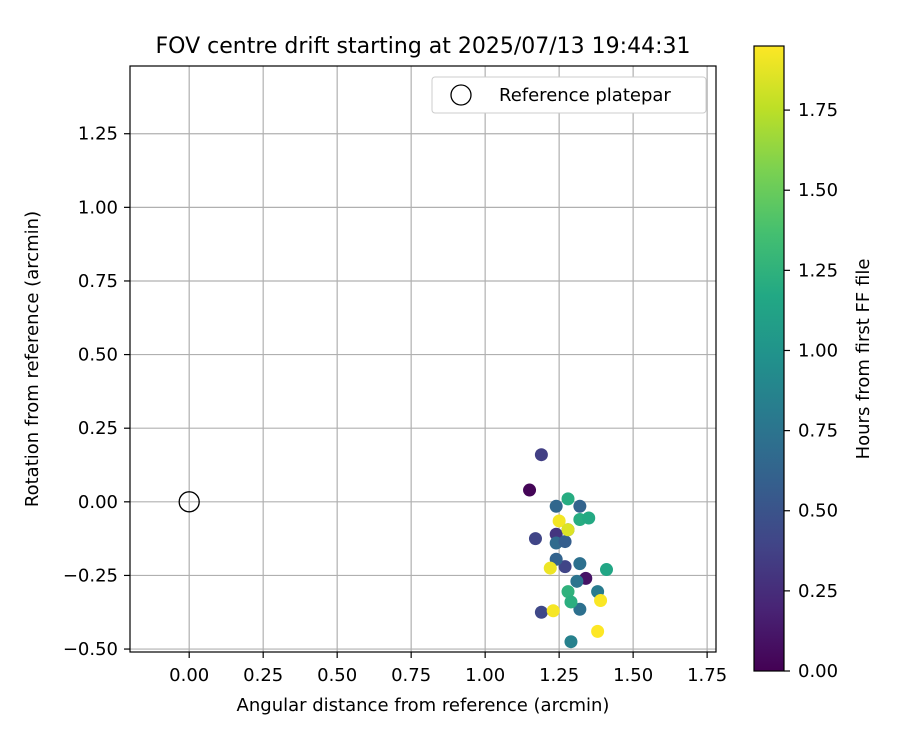  What do you see at coordinates (559, 675) in the screenshot?
I see `x-tick-label: 1.25` at bounding box center [559, 675].